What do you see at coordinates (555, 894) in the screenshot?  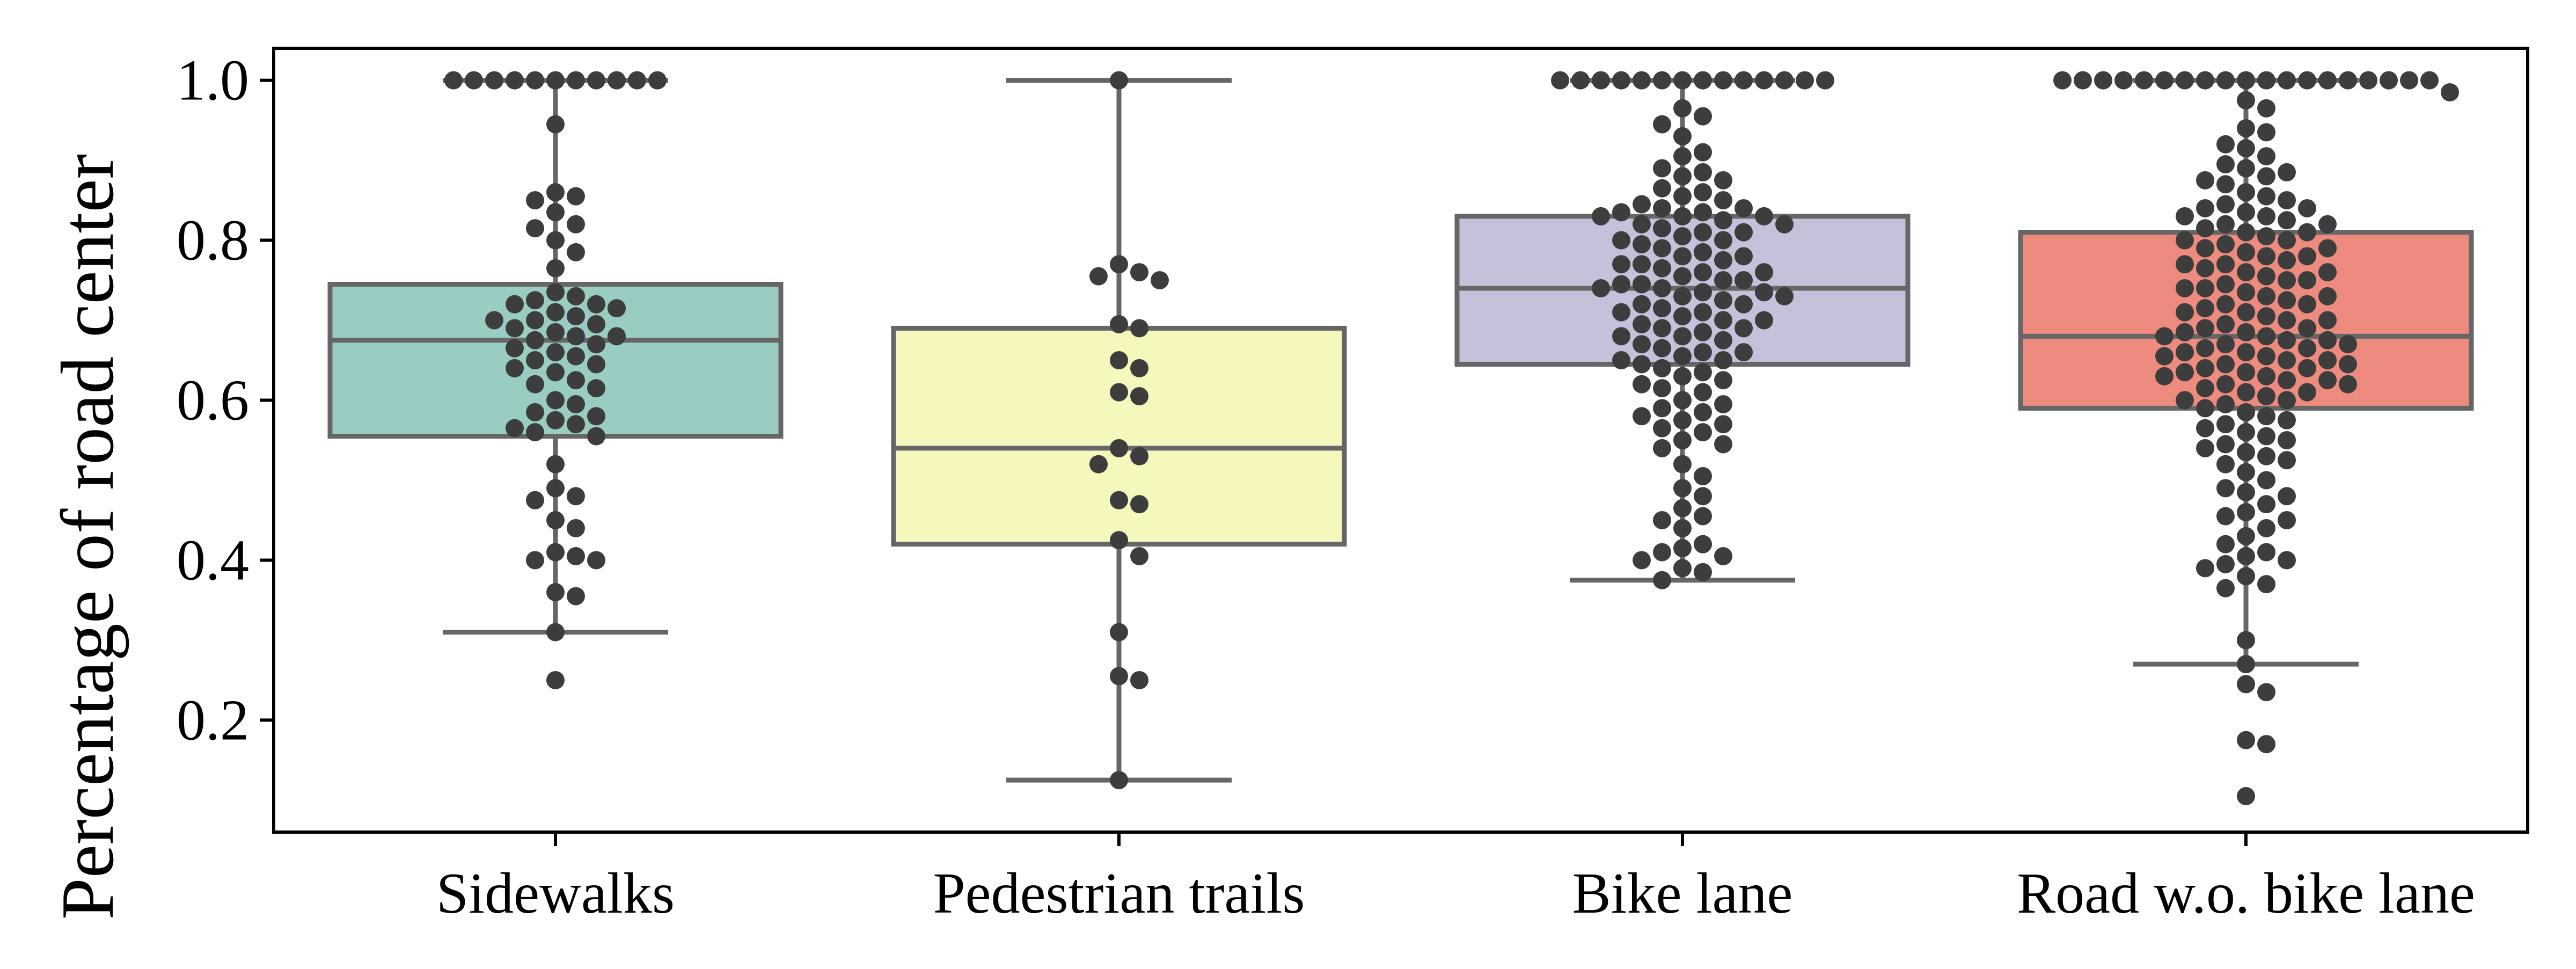 I see `x-tick-label: Sidewalks` at bounding box center [555, 894].